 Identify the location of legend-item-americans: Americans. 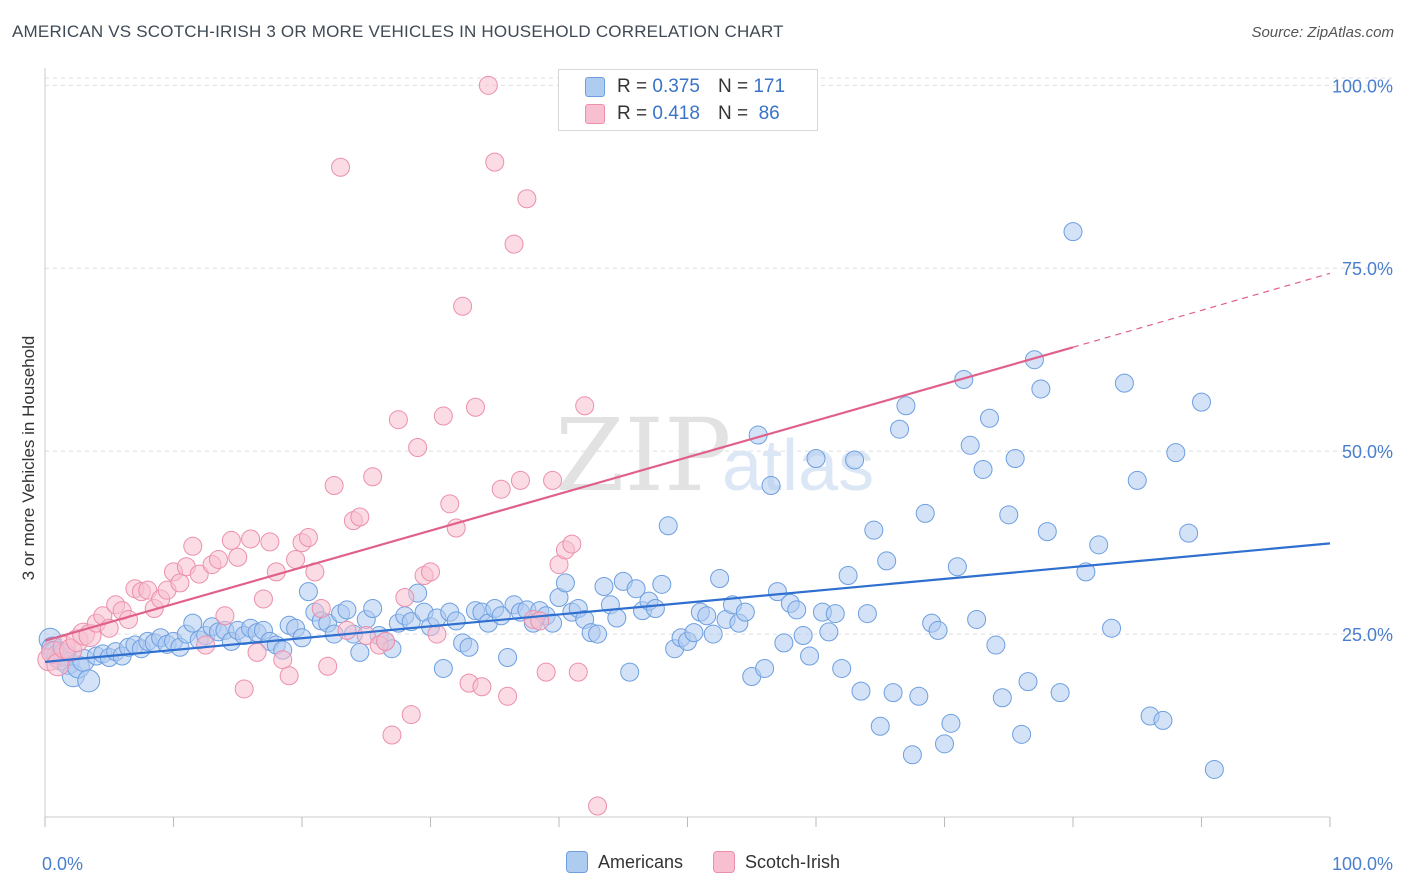
(624, 862).